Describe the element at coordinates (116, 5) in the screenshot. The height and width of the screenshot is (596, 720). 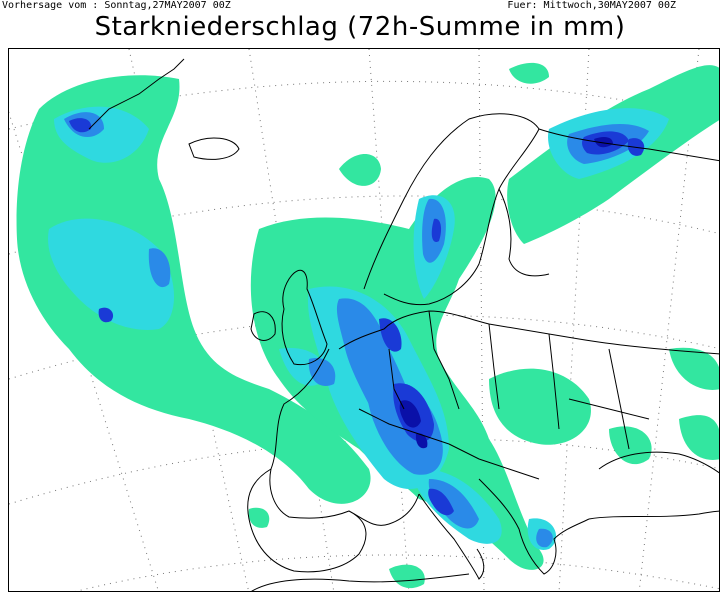
I see `forecast-issue-time: Vorhersage vom : Sonntag,27MAY2007 00Z` at that location.